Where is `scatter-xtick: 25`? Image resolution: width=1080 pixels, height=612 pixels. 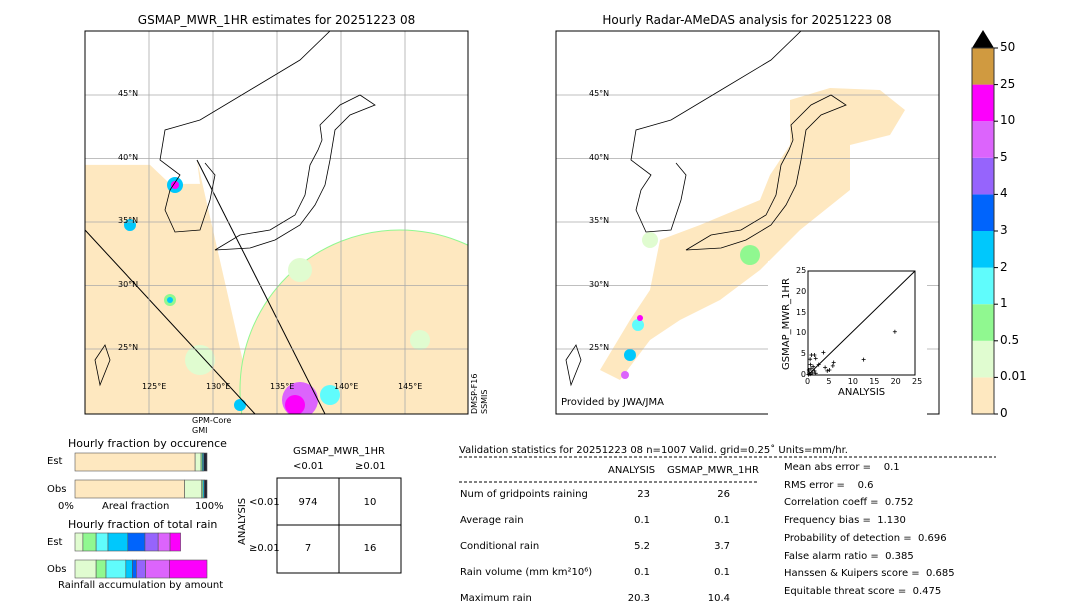
scatter-xtick: 25 is located at coordinates (917, 381).